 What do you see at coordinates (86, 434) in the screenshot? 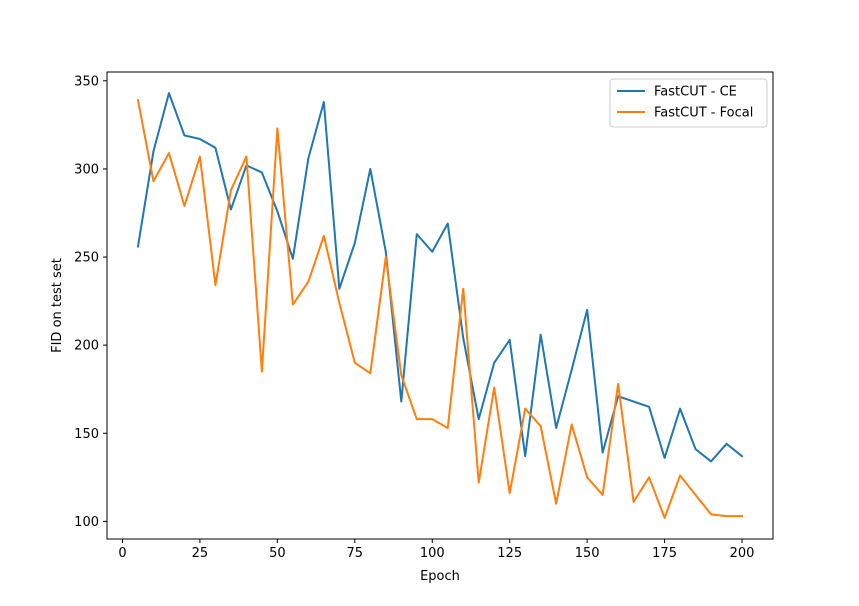
I see `y-tick-label: 150` at bounding box center [86, 434].